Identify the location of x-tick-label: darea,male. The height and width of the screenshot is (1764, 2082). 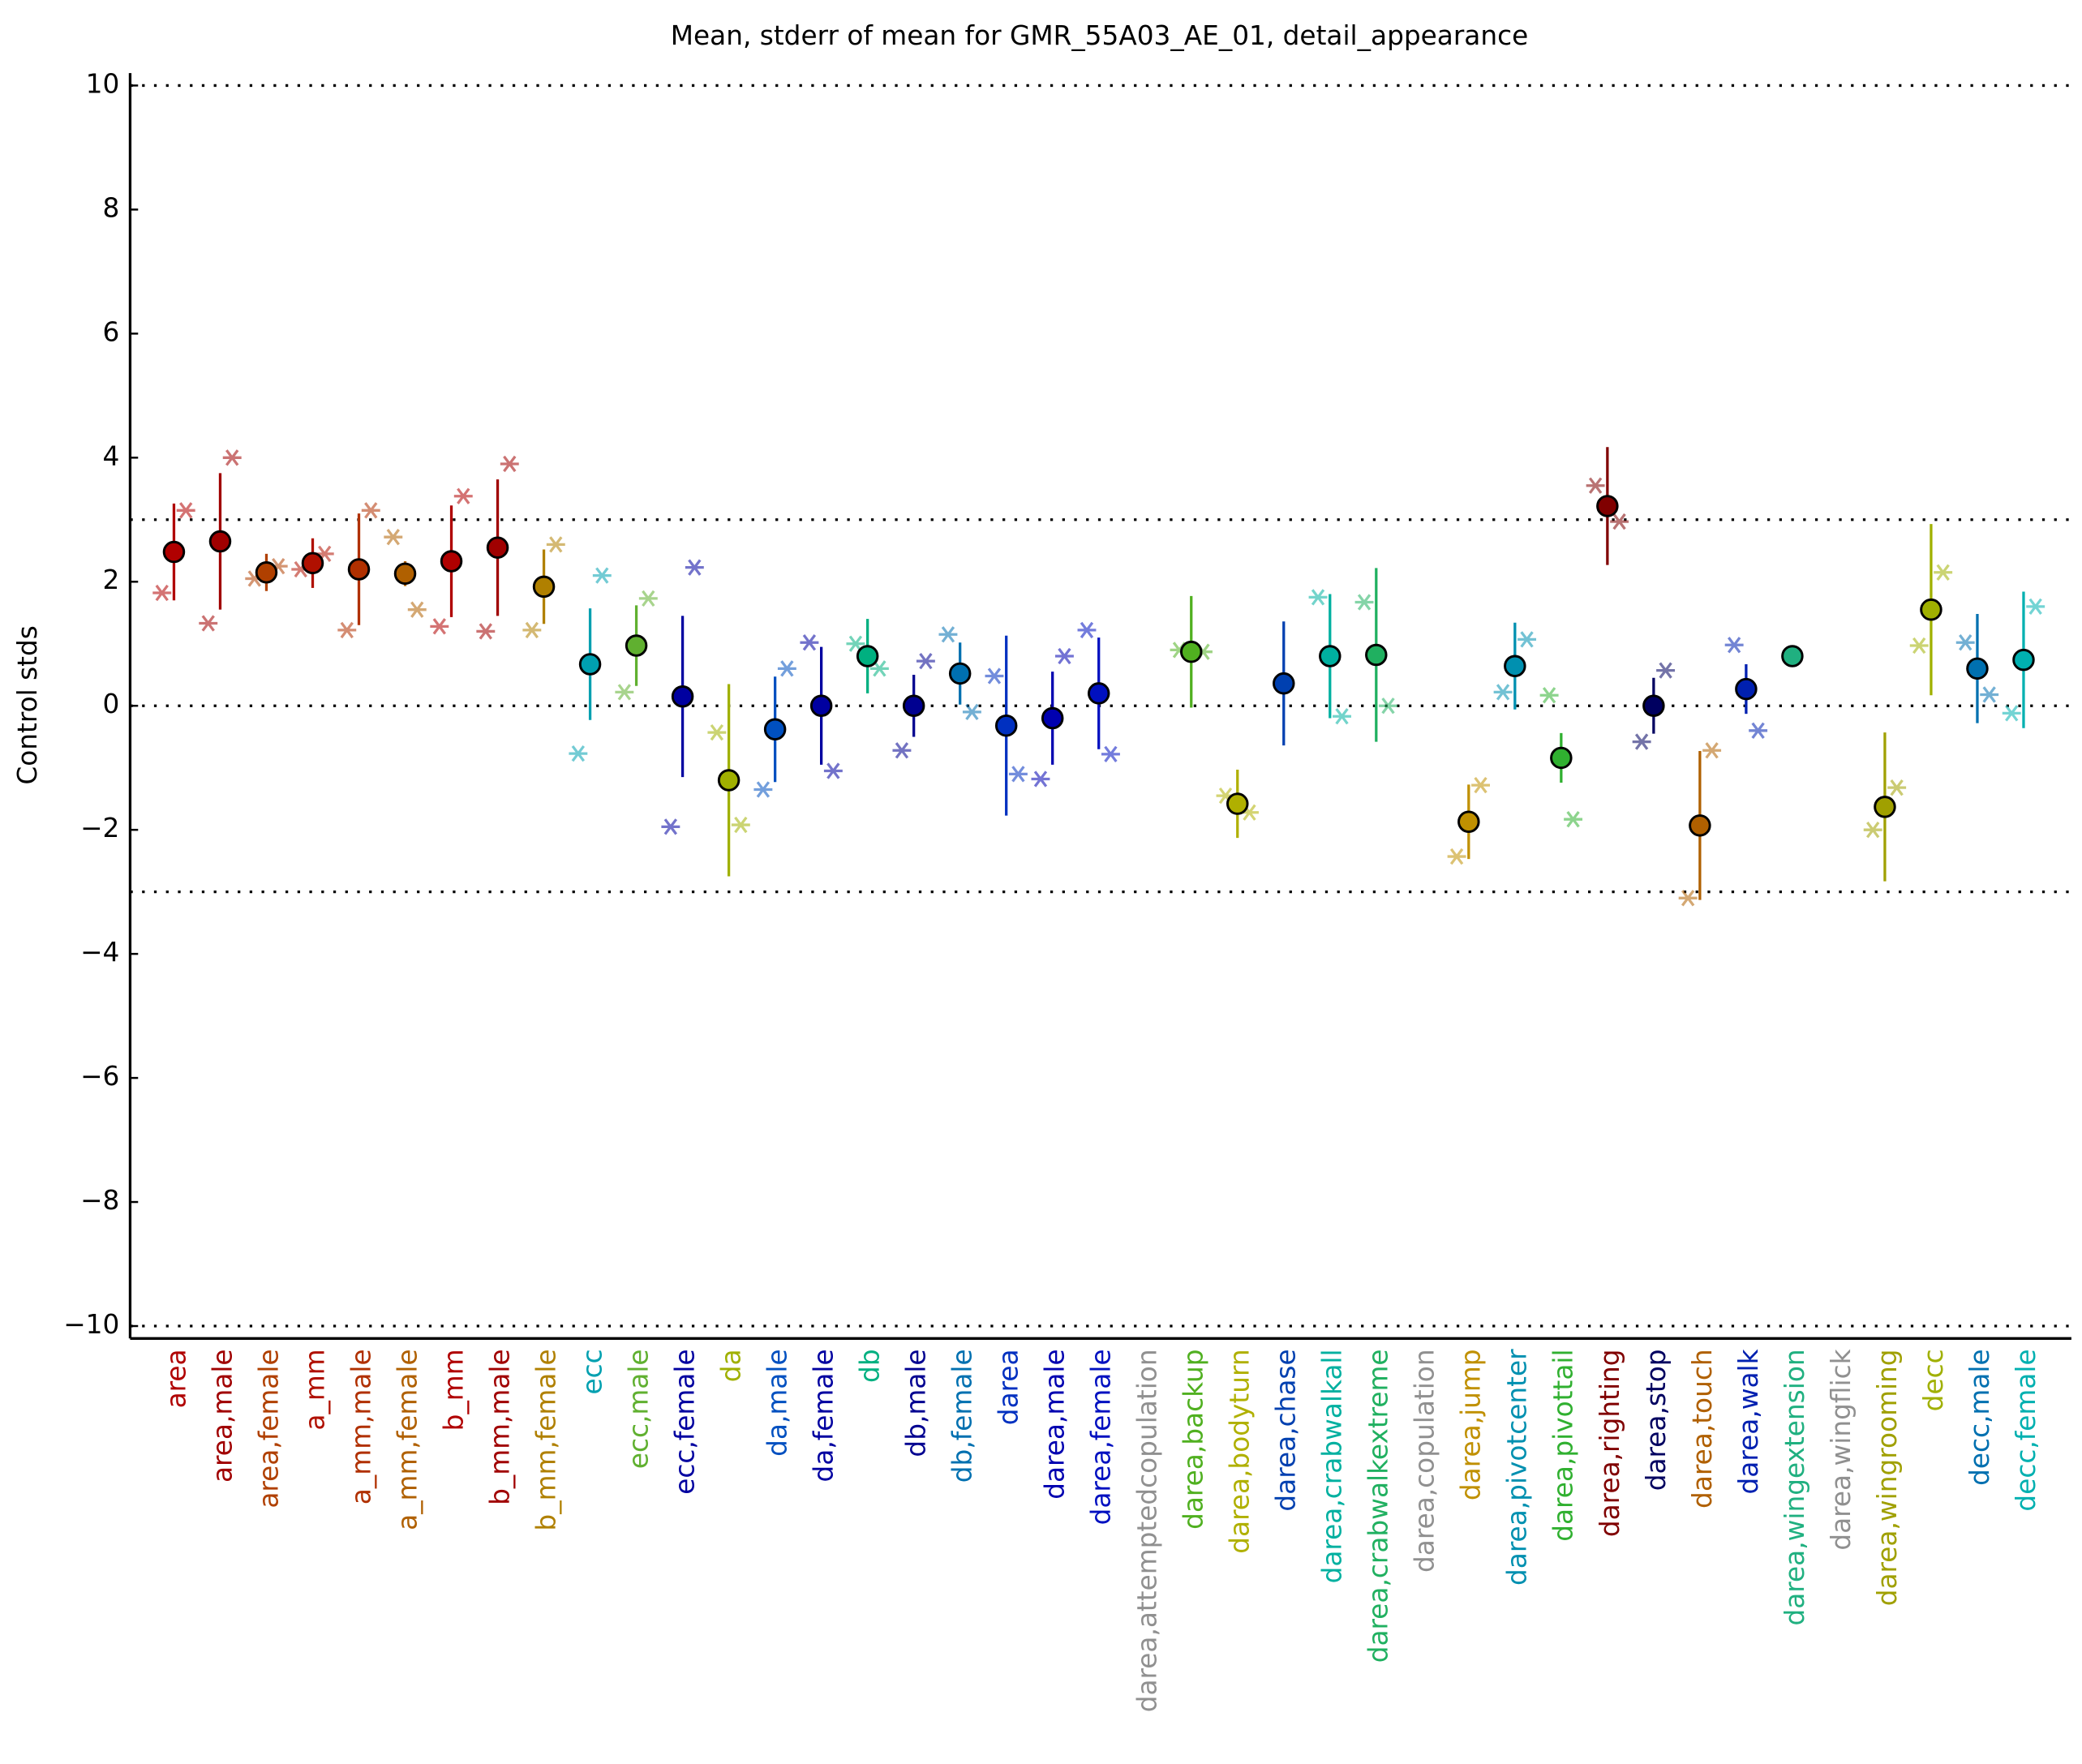
(1055, 1424).